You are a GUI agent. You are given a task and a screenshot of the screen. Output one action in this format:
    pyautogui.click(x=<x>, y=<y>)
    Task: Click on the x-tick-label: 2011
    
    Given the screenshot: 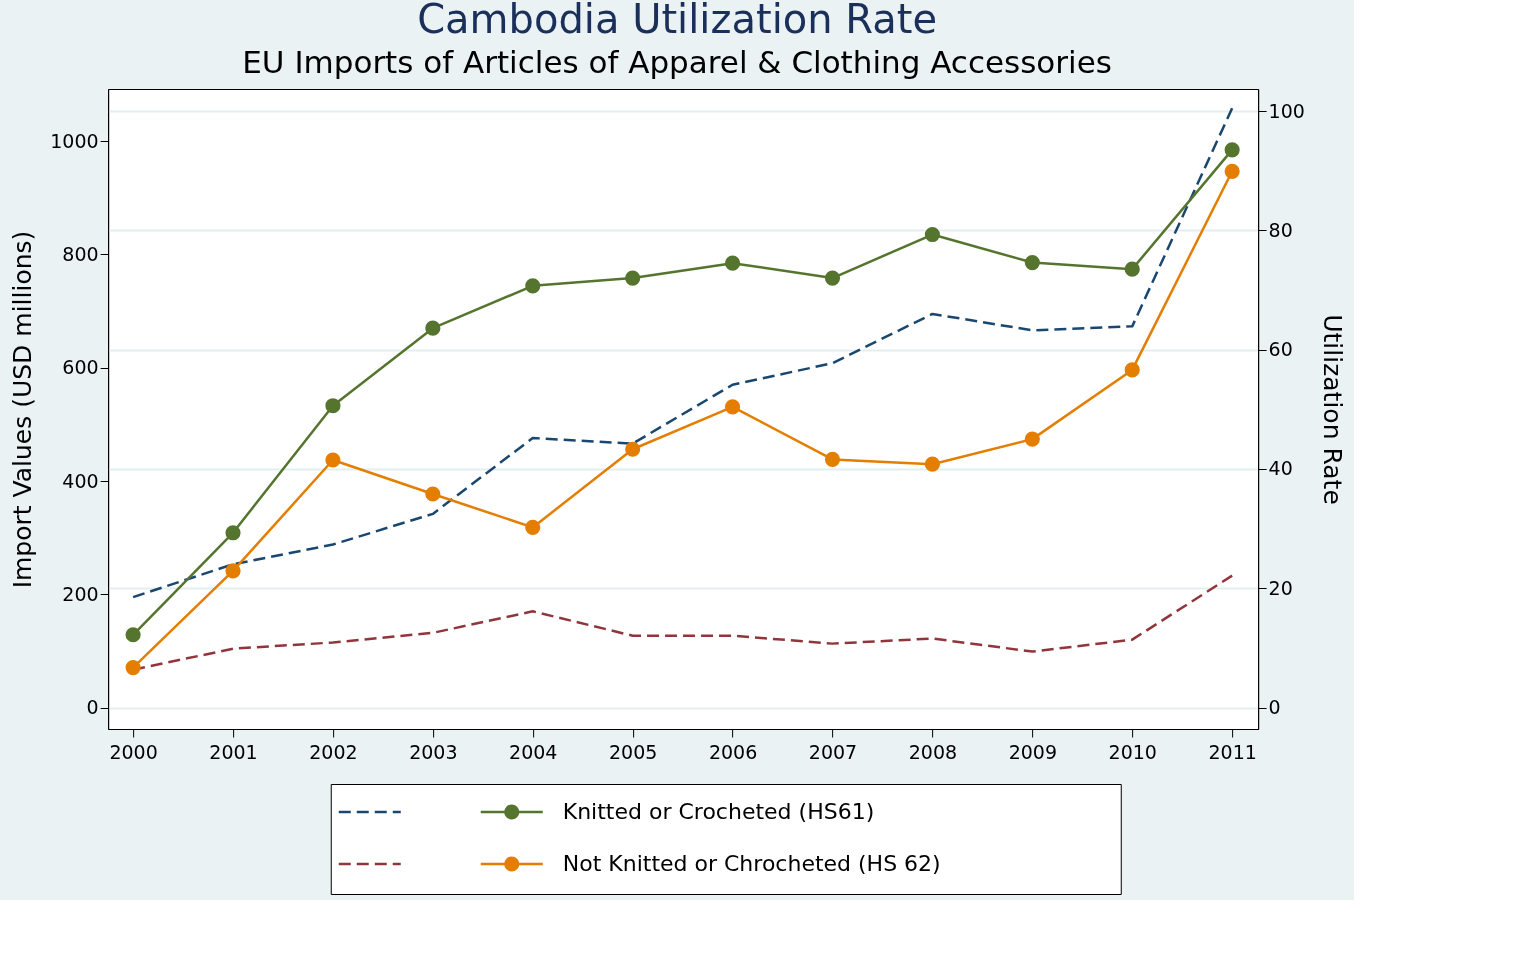 What is the action you would take?
    pyautogui.click(x=1232, y=751)
    